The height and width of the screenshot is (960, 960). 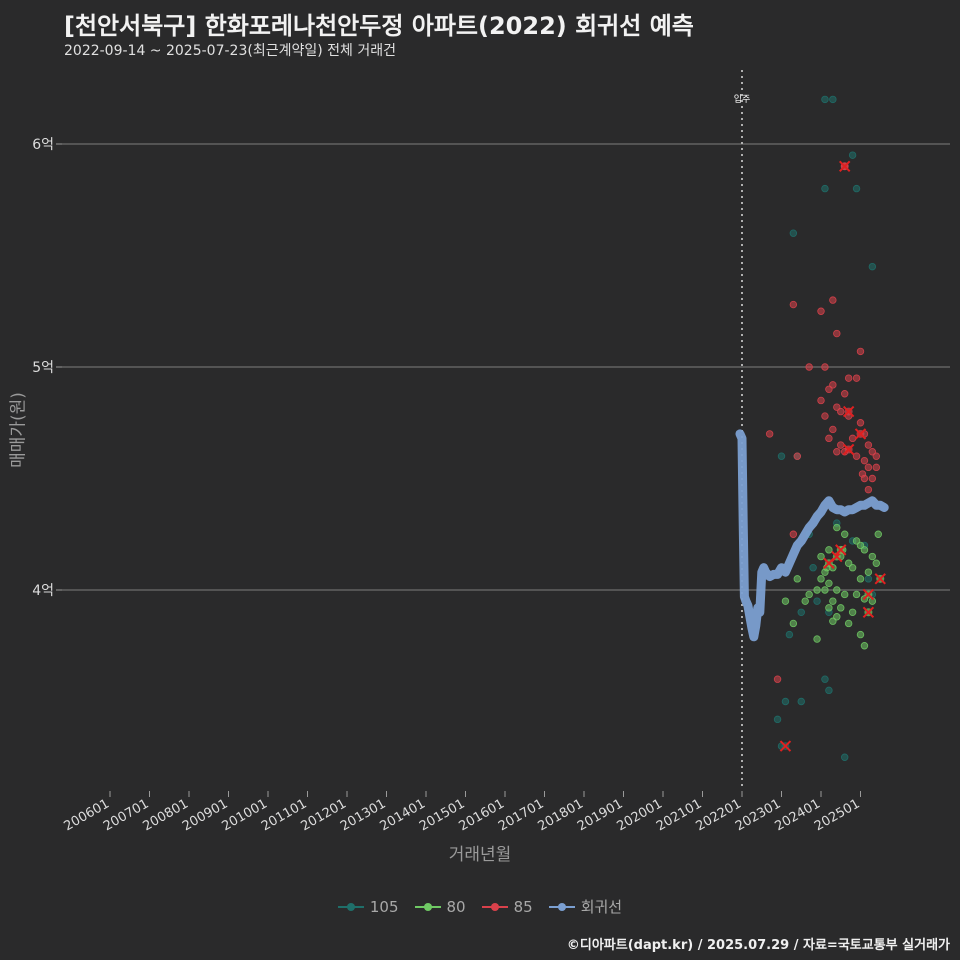 What do you see at coordinates (43, 368) in the screenshot?
I see `y-tick-label: 5억` at bounding box center [43, 368].